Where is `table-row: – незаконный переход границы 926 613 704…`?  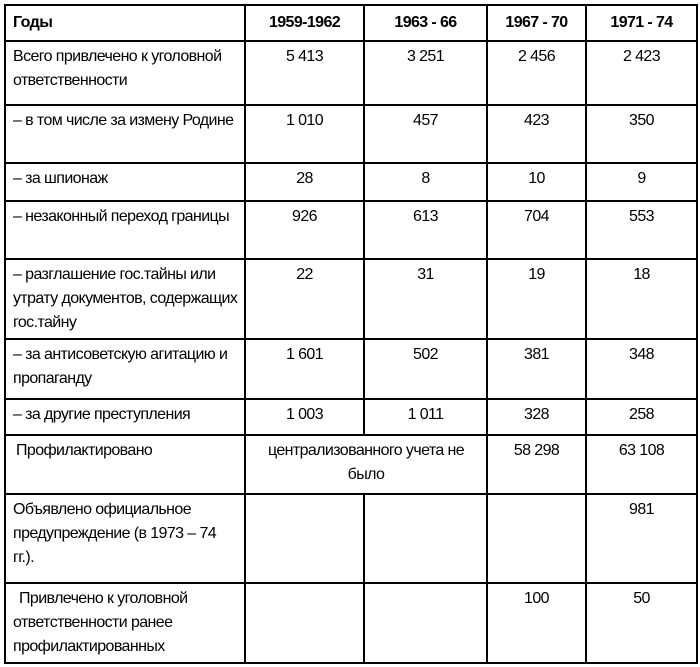
table-row: – незаконный переход границы 926 613 704… is located at coordinates (351, 230).